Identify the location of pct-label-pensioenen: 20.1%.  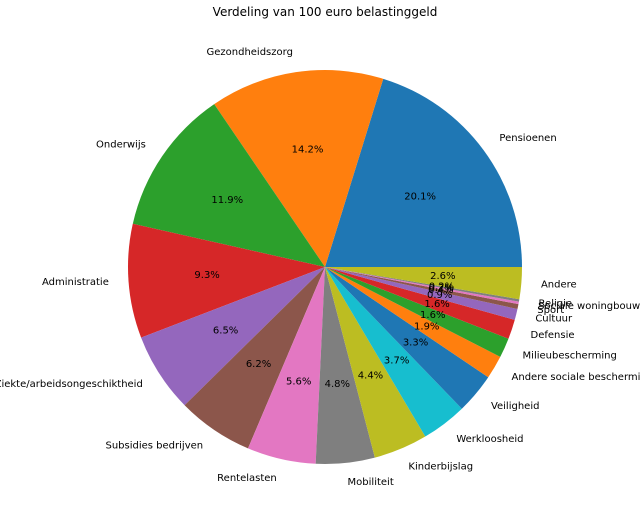
(420, 196).